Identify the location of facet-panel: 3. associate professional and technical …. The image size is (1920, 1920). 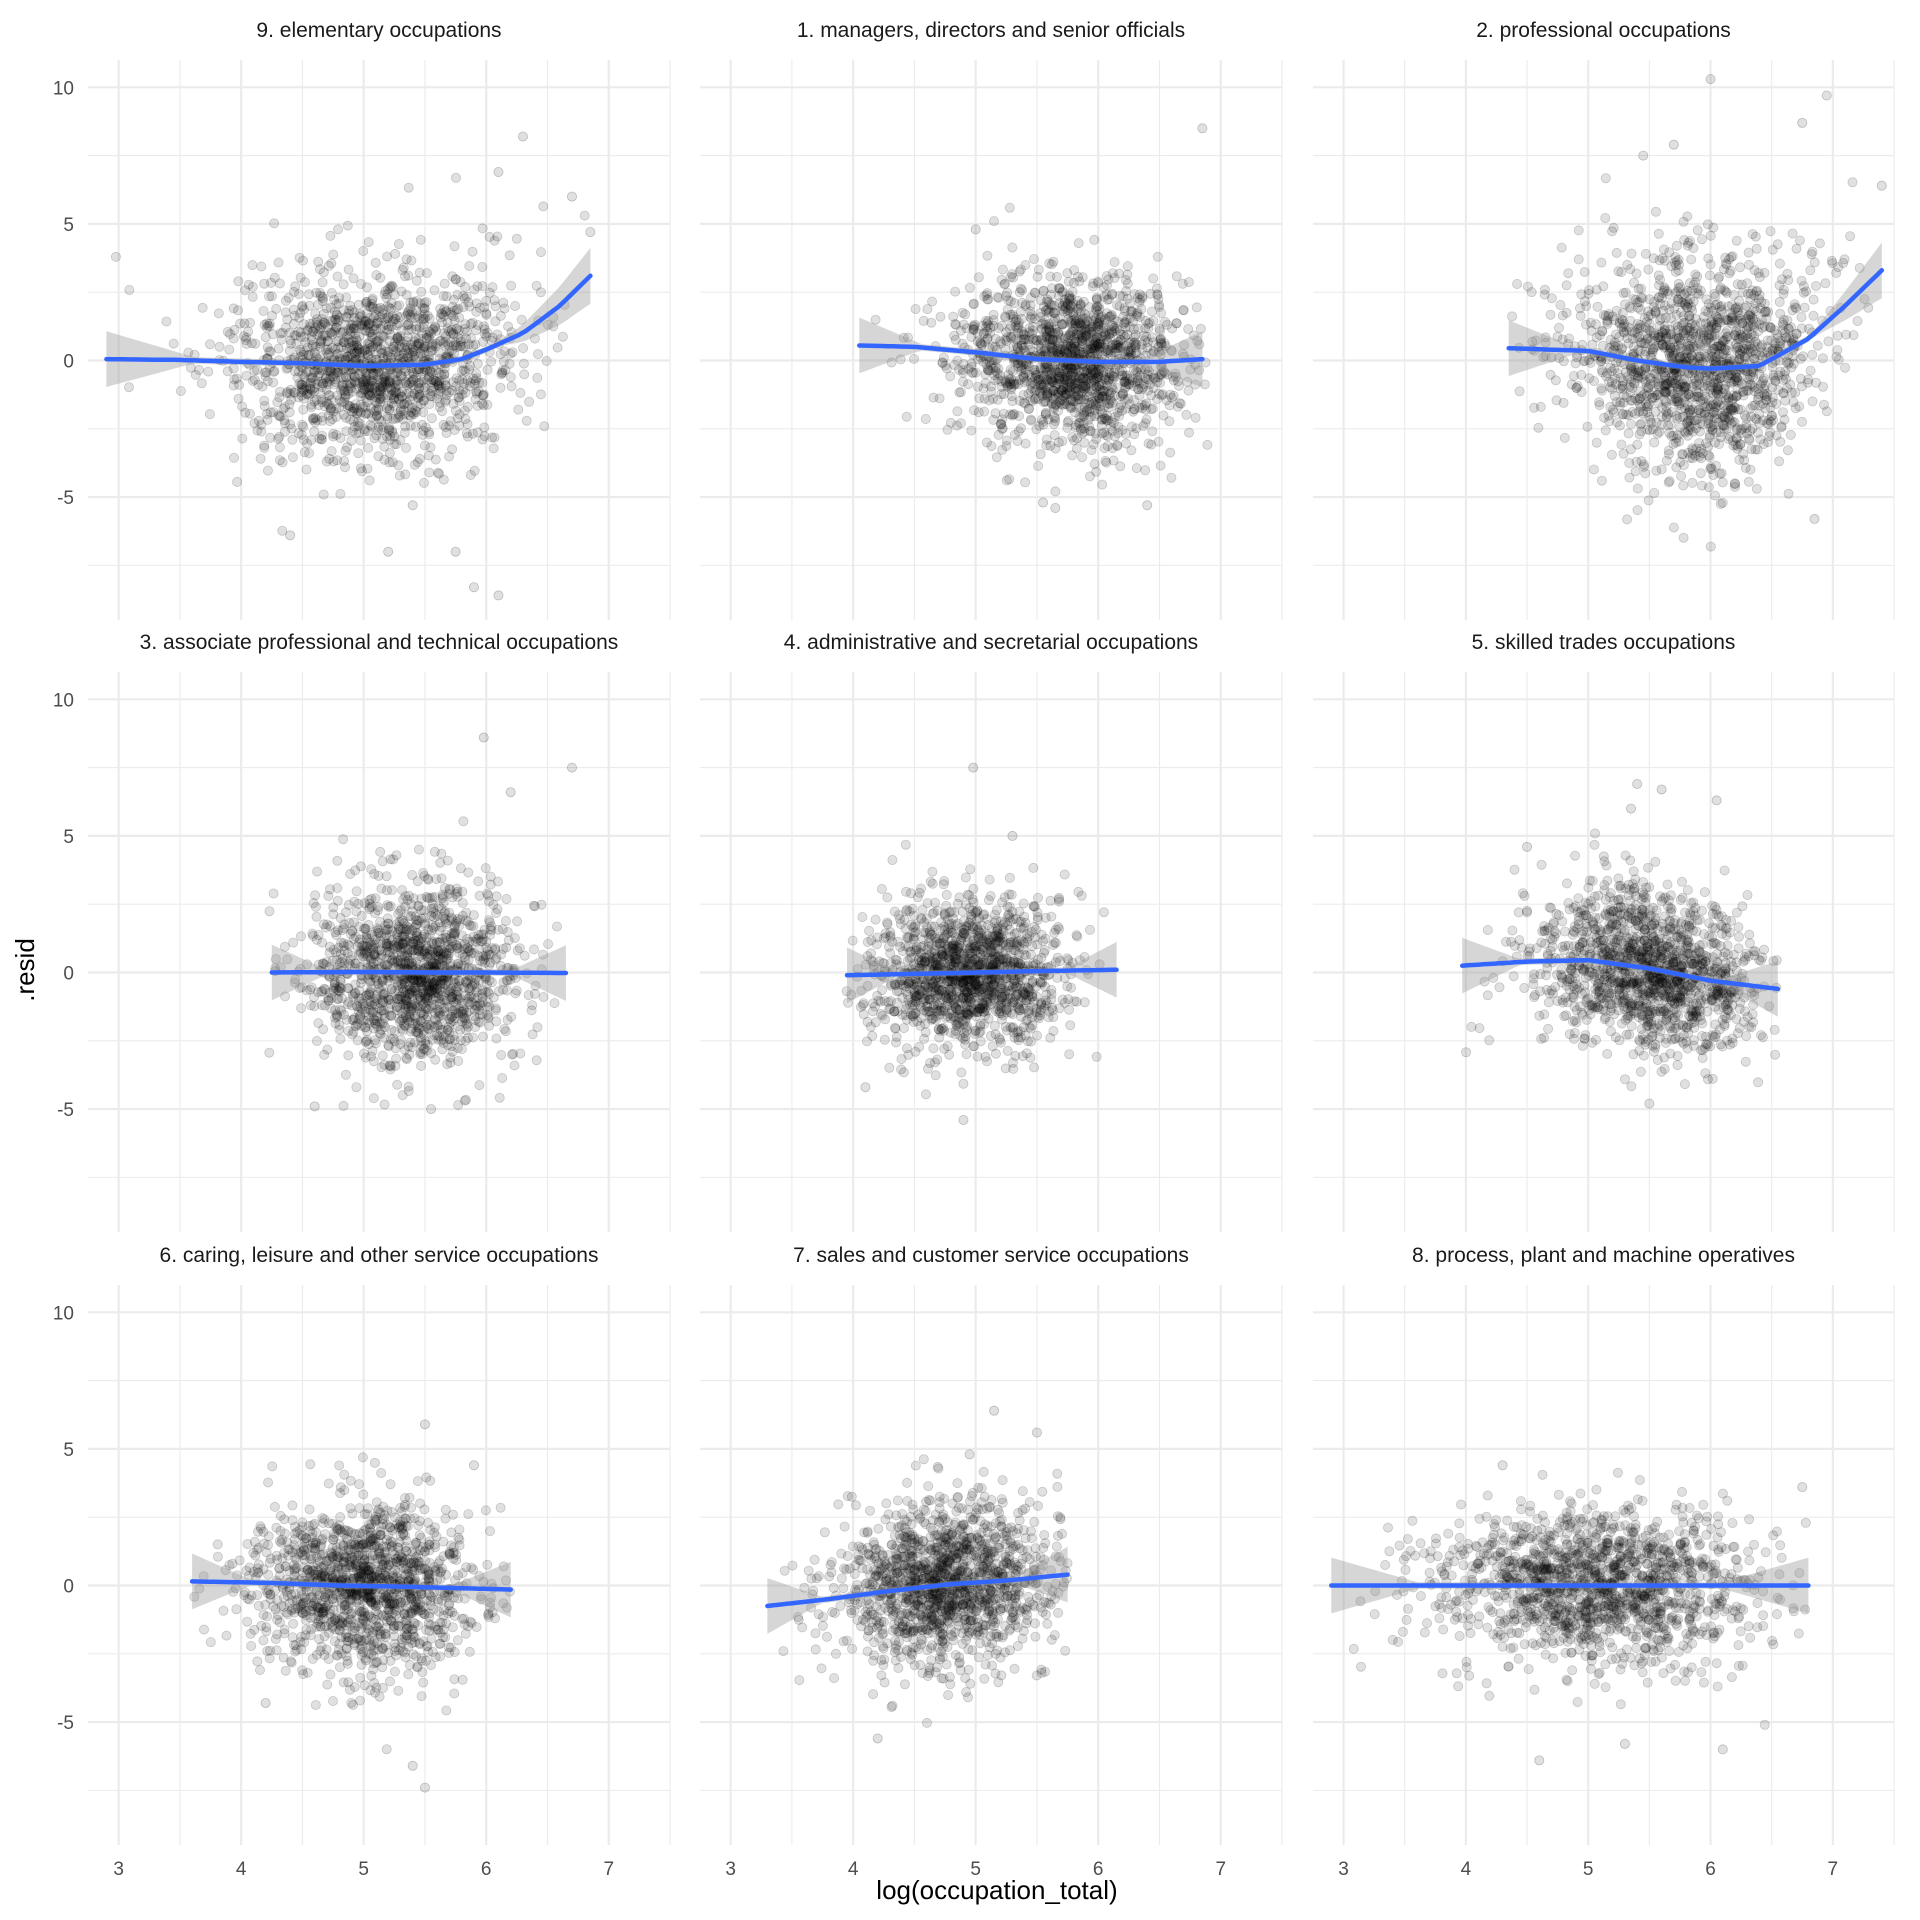
(362, 931).